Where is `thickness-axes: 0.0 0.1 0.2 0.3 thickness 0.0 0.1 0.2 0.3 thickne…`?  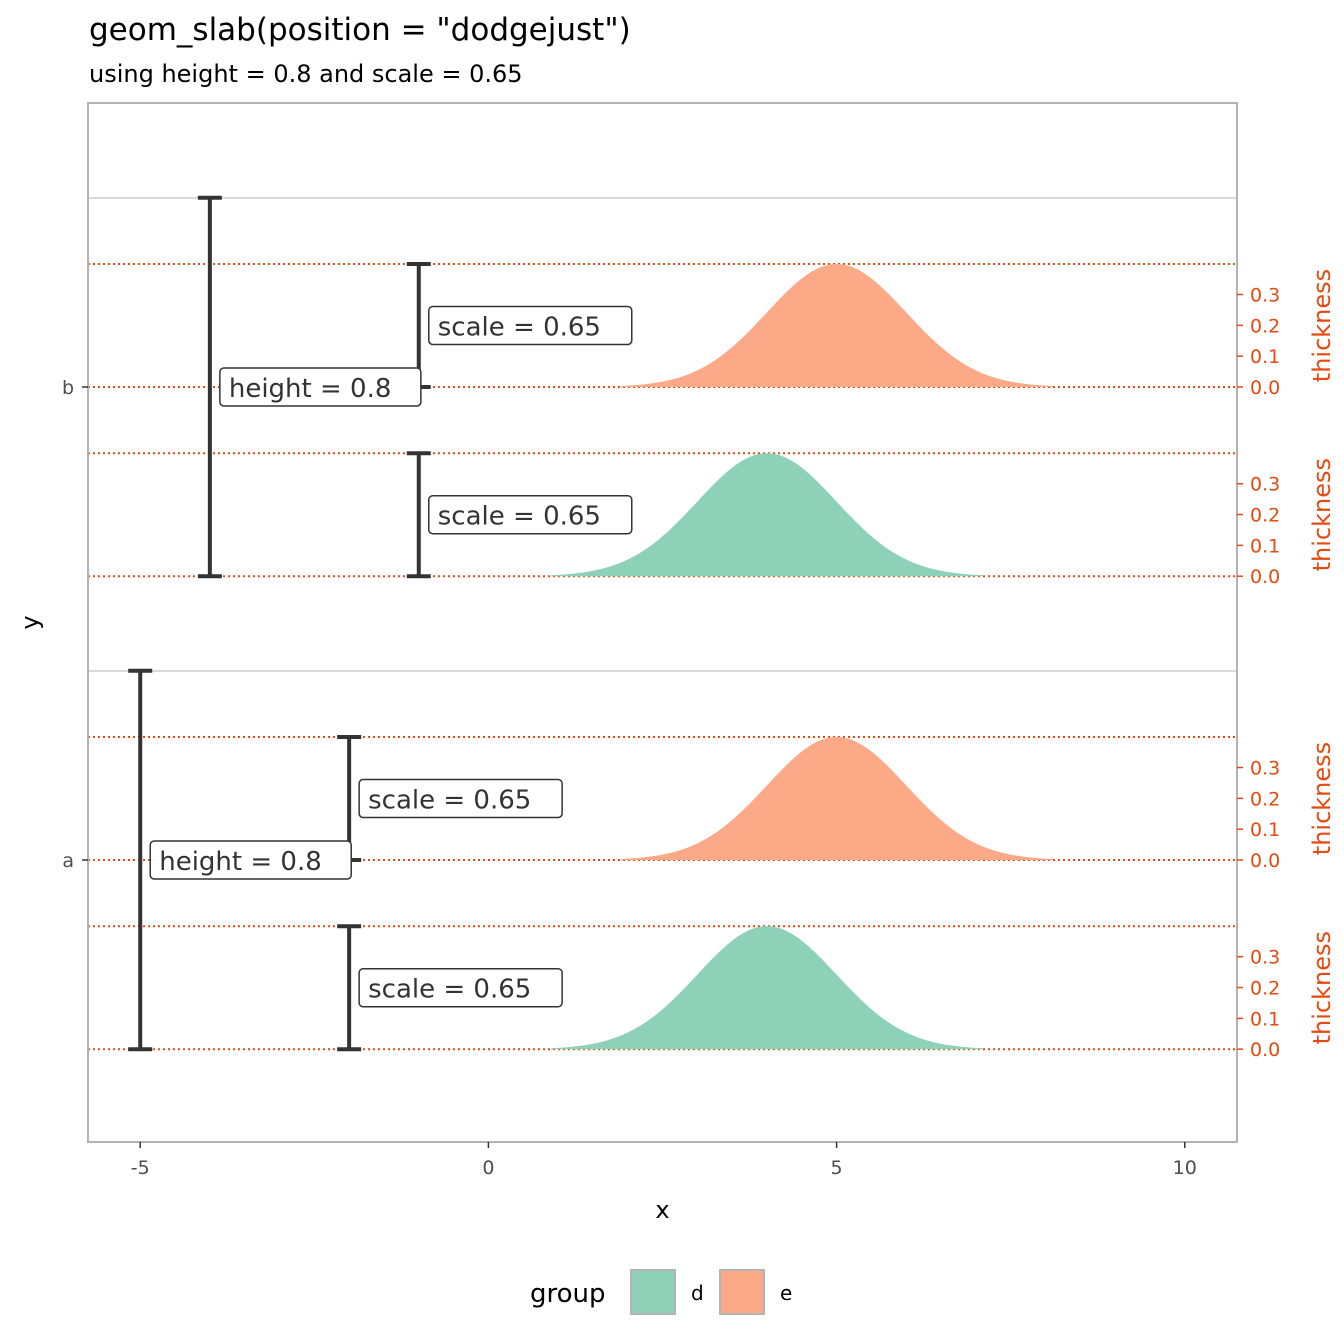 thickness-axes: 0.0 0.1 0.2 0.3 thickness 0.0 0.1 0.2 0.3 thickne… is located at coordinates (1286, 665).